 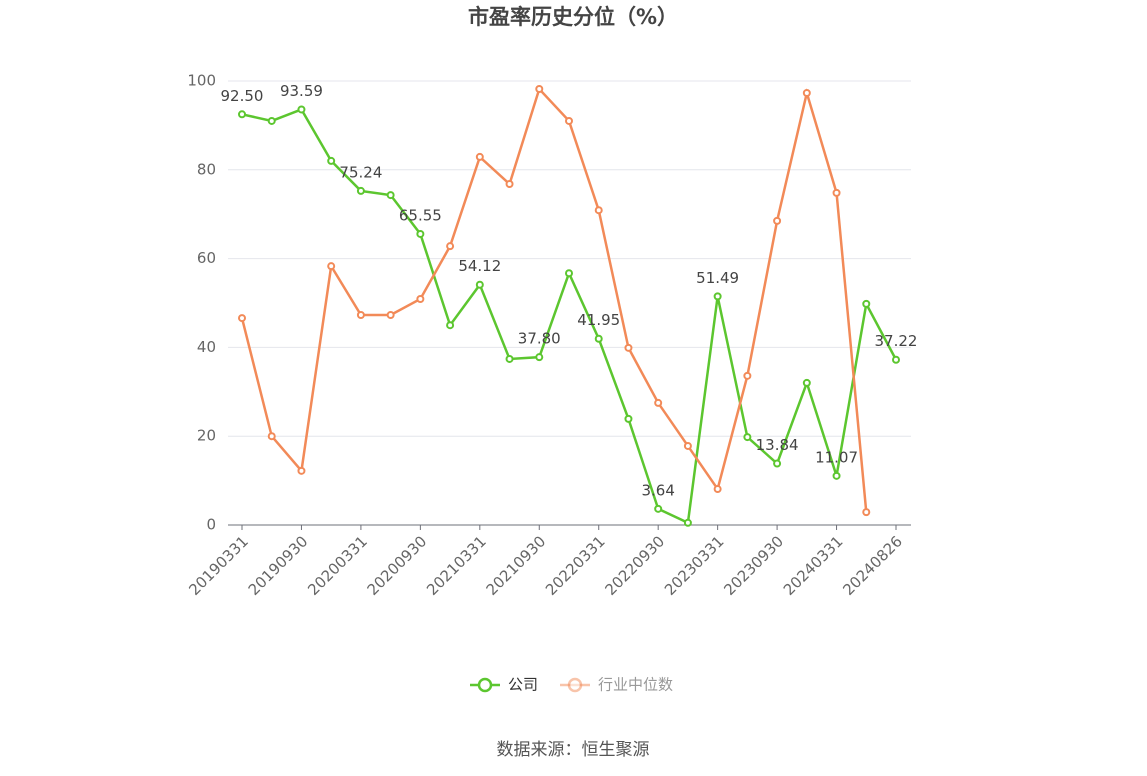 What do you see at coordinates (539, 339) in the screenshot?
I see `value-label: 37.80` at bounding box center [539, 339].